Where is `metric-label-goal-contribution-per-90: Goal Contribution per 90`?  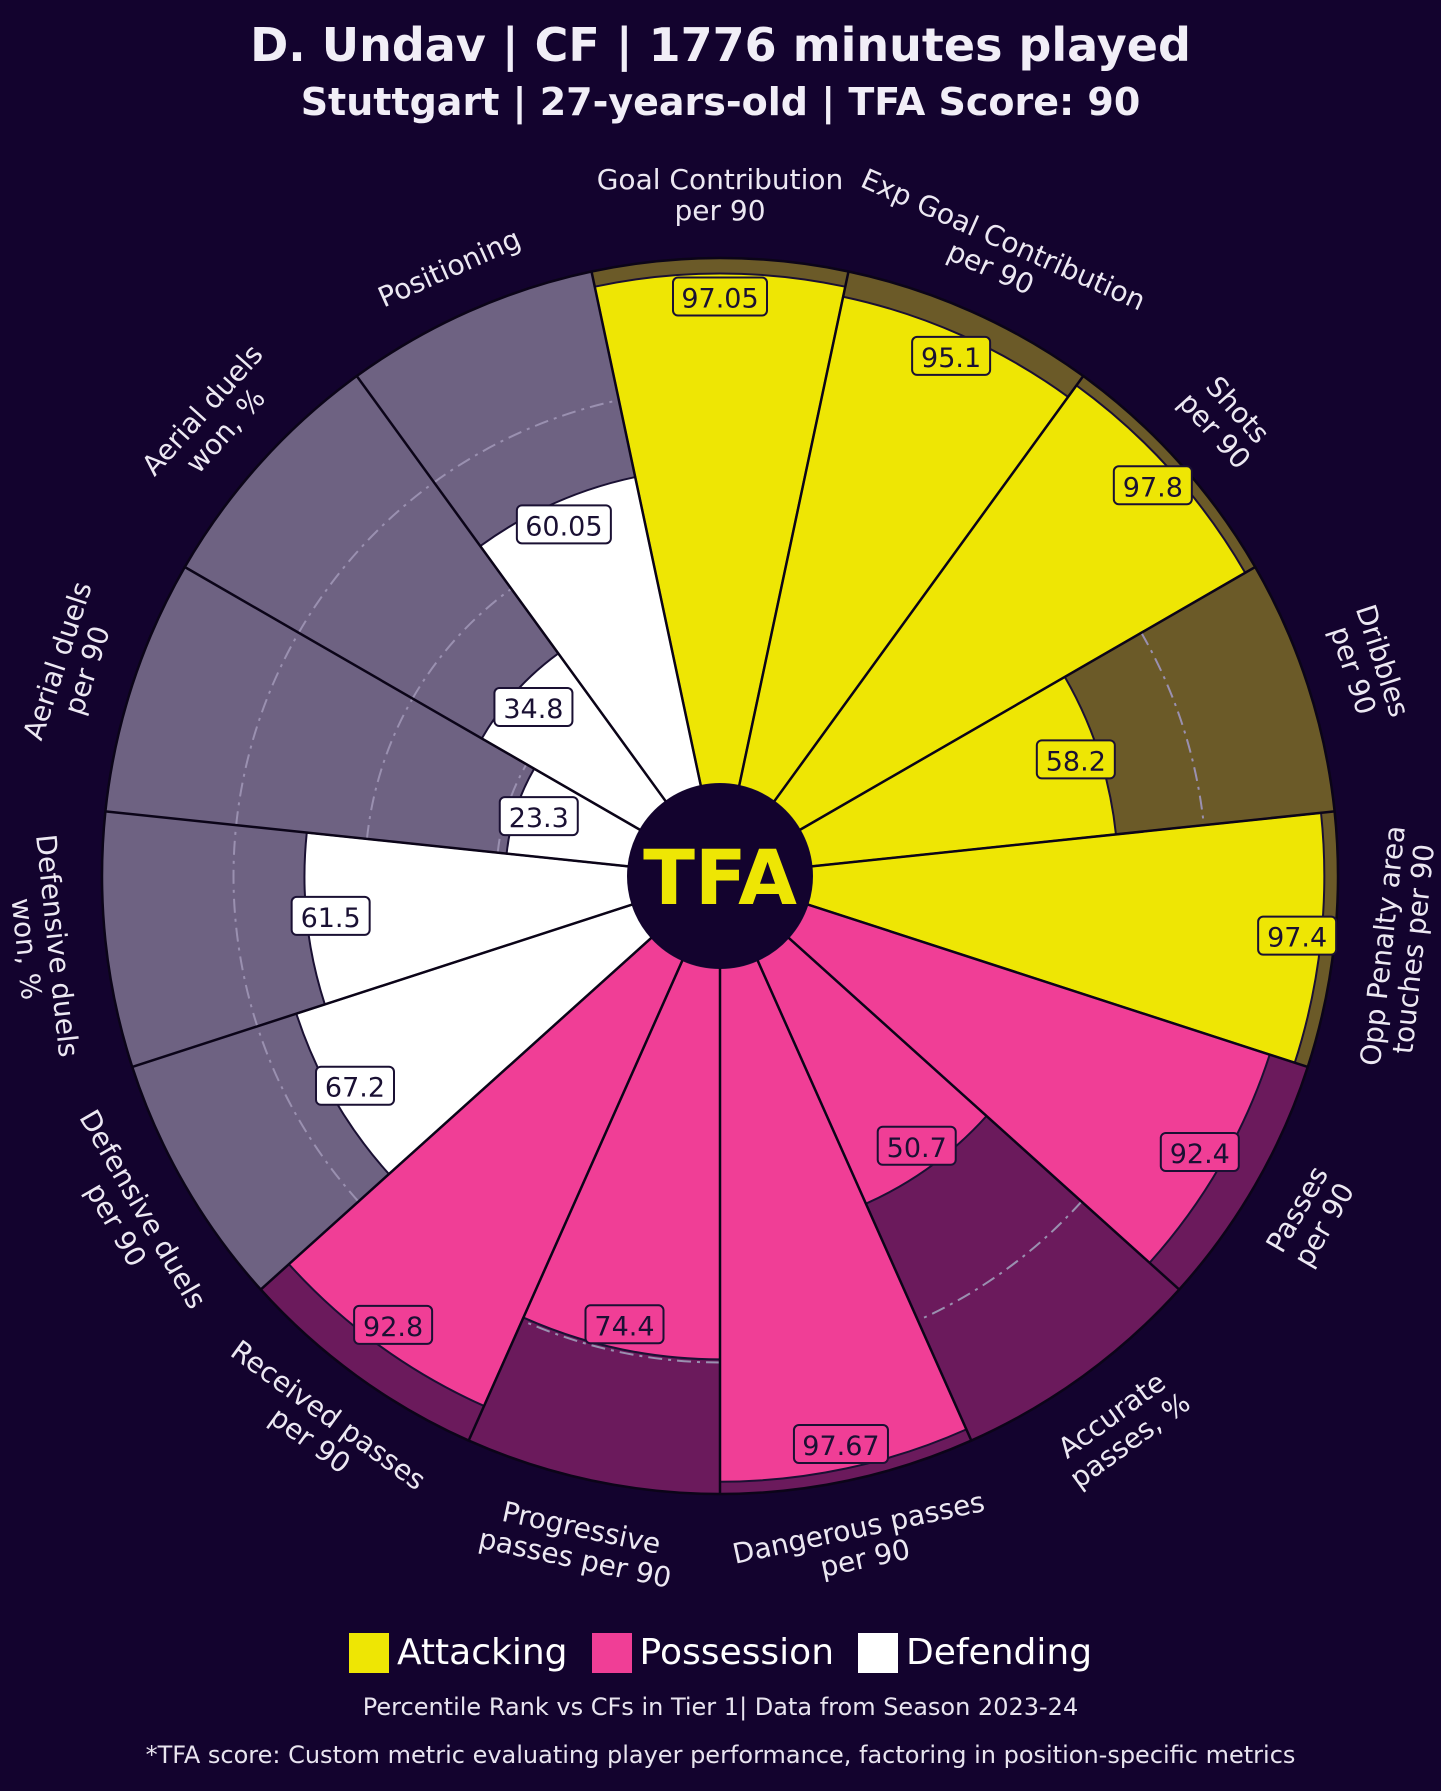 metric-label-goal-contribution-per-90: Goal Contribution per 90 is located at coordinates (720, 195).